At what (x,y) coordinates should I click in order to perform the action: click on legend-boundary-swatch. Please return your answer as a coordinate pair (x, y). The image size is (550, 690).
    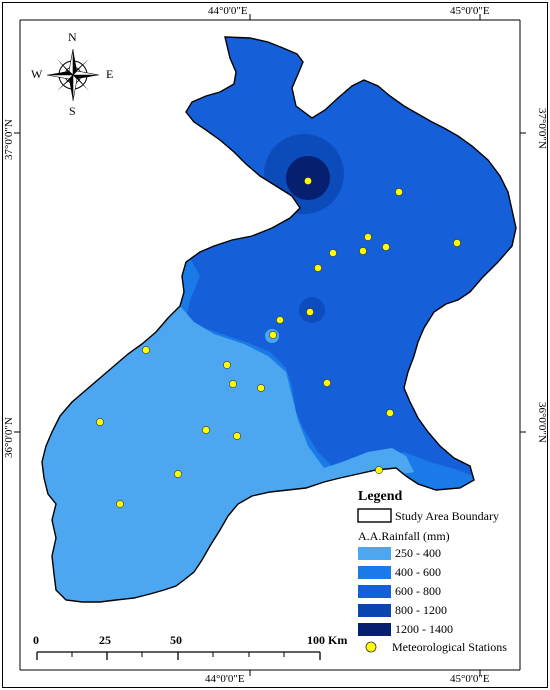
    Looking at the image, I should click on (374, 515).